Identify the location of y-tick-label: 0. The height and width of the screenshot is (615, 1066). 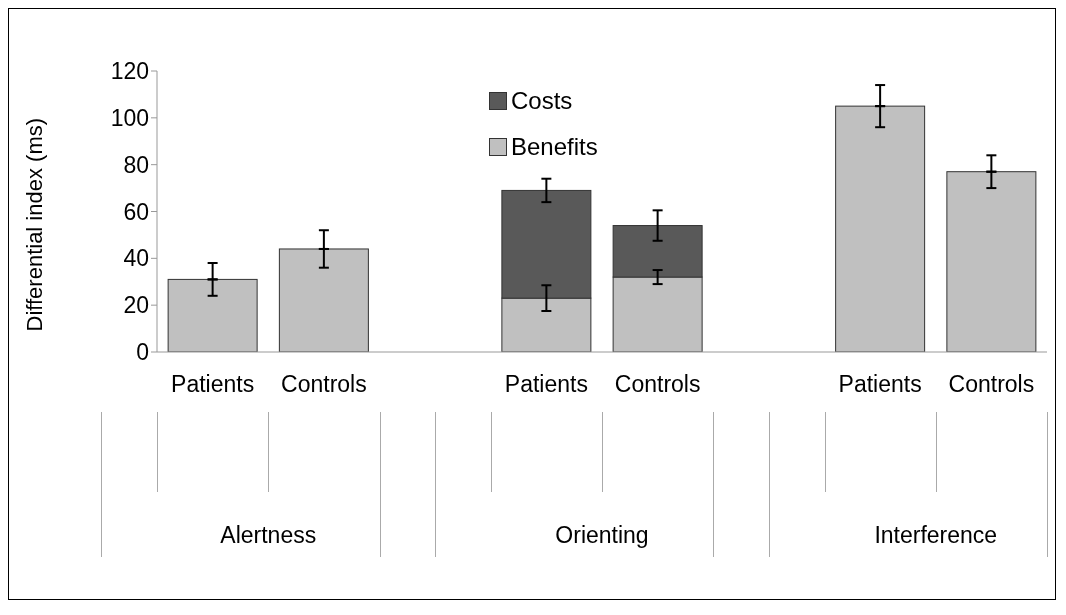
(142, 352).